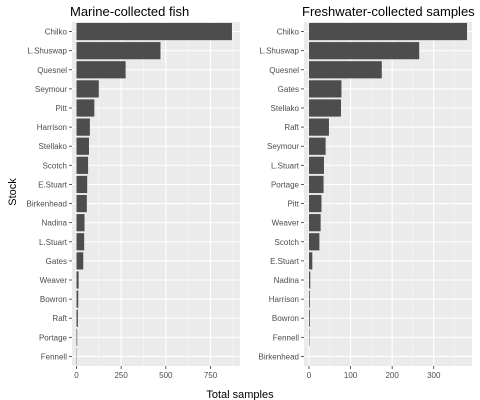  Describe the element at coordinates (129, 11) in the screenshot. I see `panel-title: Marine-collected fish` at that location.